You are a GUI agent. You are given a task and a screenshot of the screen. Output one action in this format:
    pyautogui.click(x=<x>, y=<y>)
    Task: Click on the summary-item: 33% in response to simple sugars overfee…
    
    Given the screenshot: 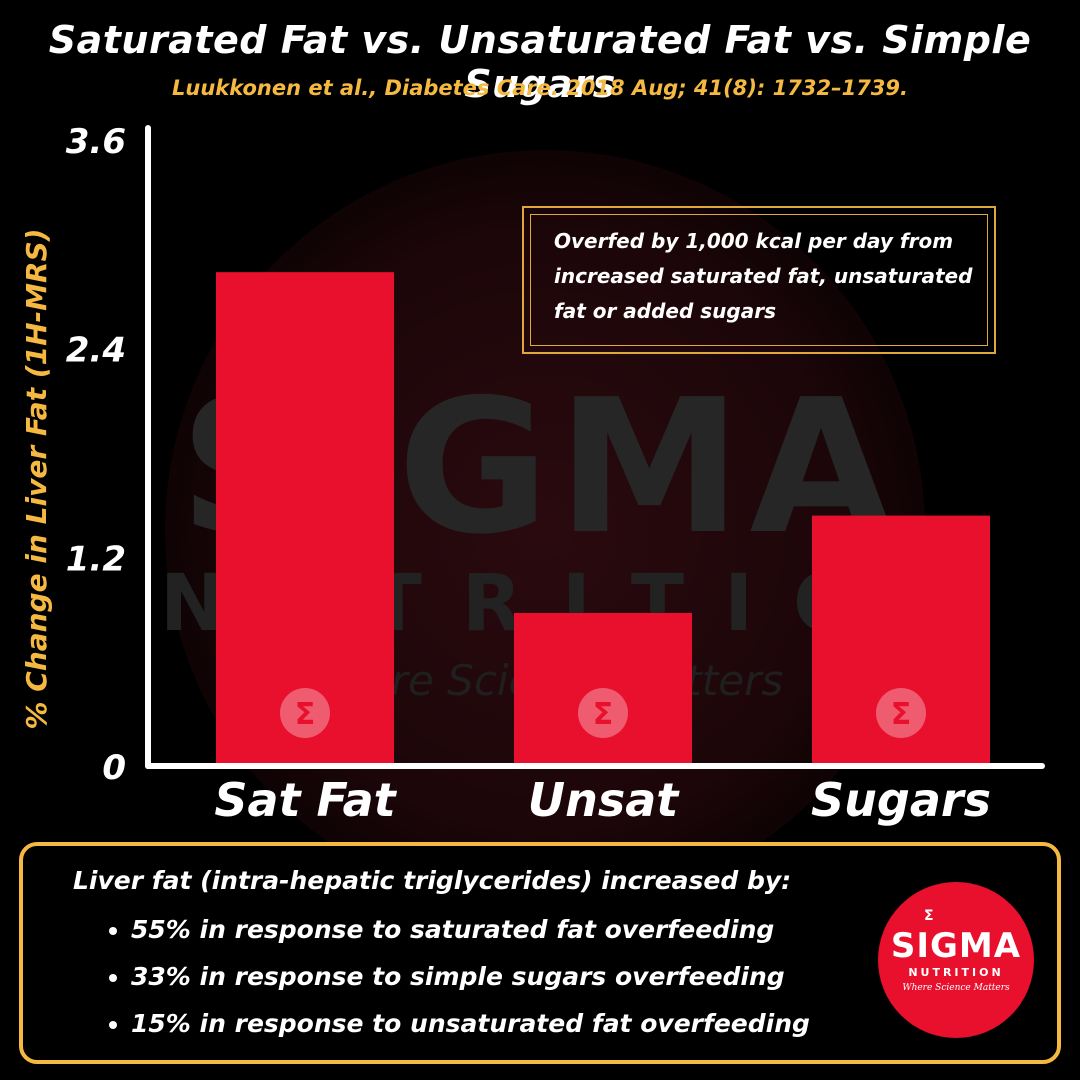 What is the action you would take?
    pyautogui.click(x=501, y=976)
    